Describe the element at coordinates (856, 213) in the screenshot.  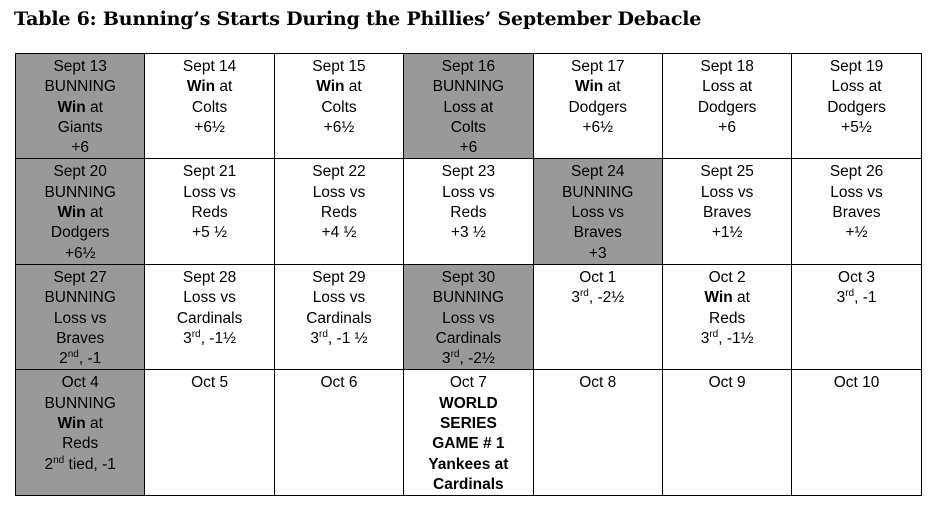
I see `line-text: Braves` at that location.